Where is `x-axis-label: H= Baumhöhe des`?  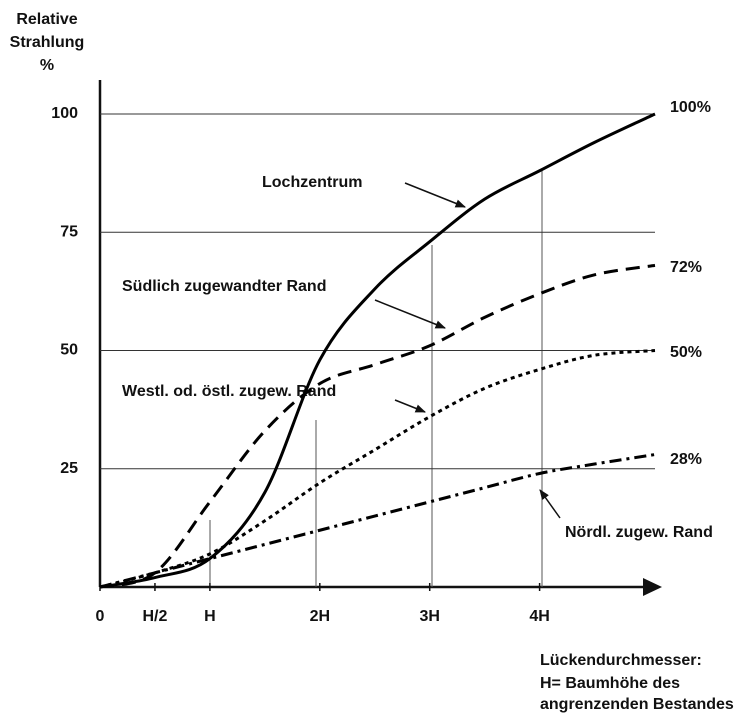
x-axis-label: H= Baumhöhe des is located at coordinates (610, 683).